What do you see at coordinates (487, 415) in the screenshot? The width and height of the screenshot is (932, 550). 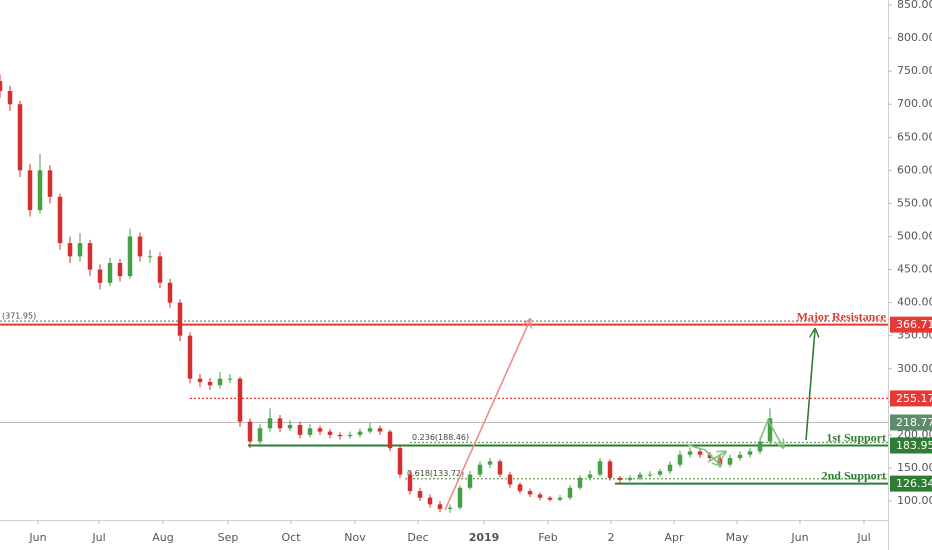 I see `projection-arrow` at bounding box center [487, 415].